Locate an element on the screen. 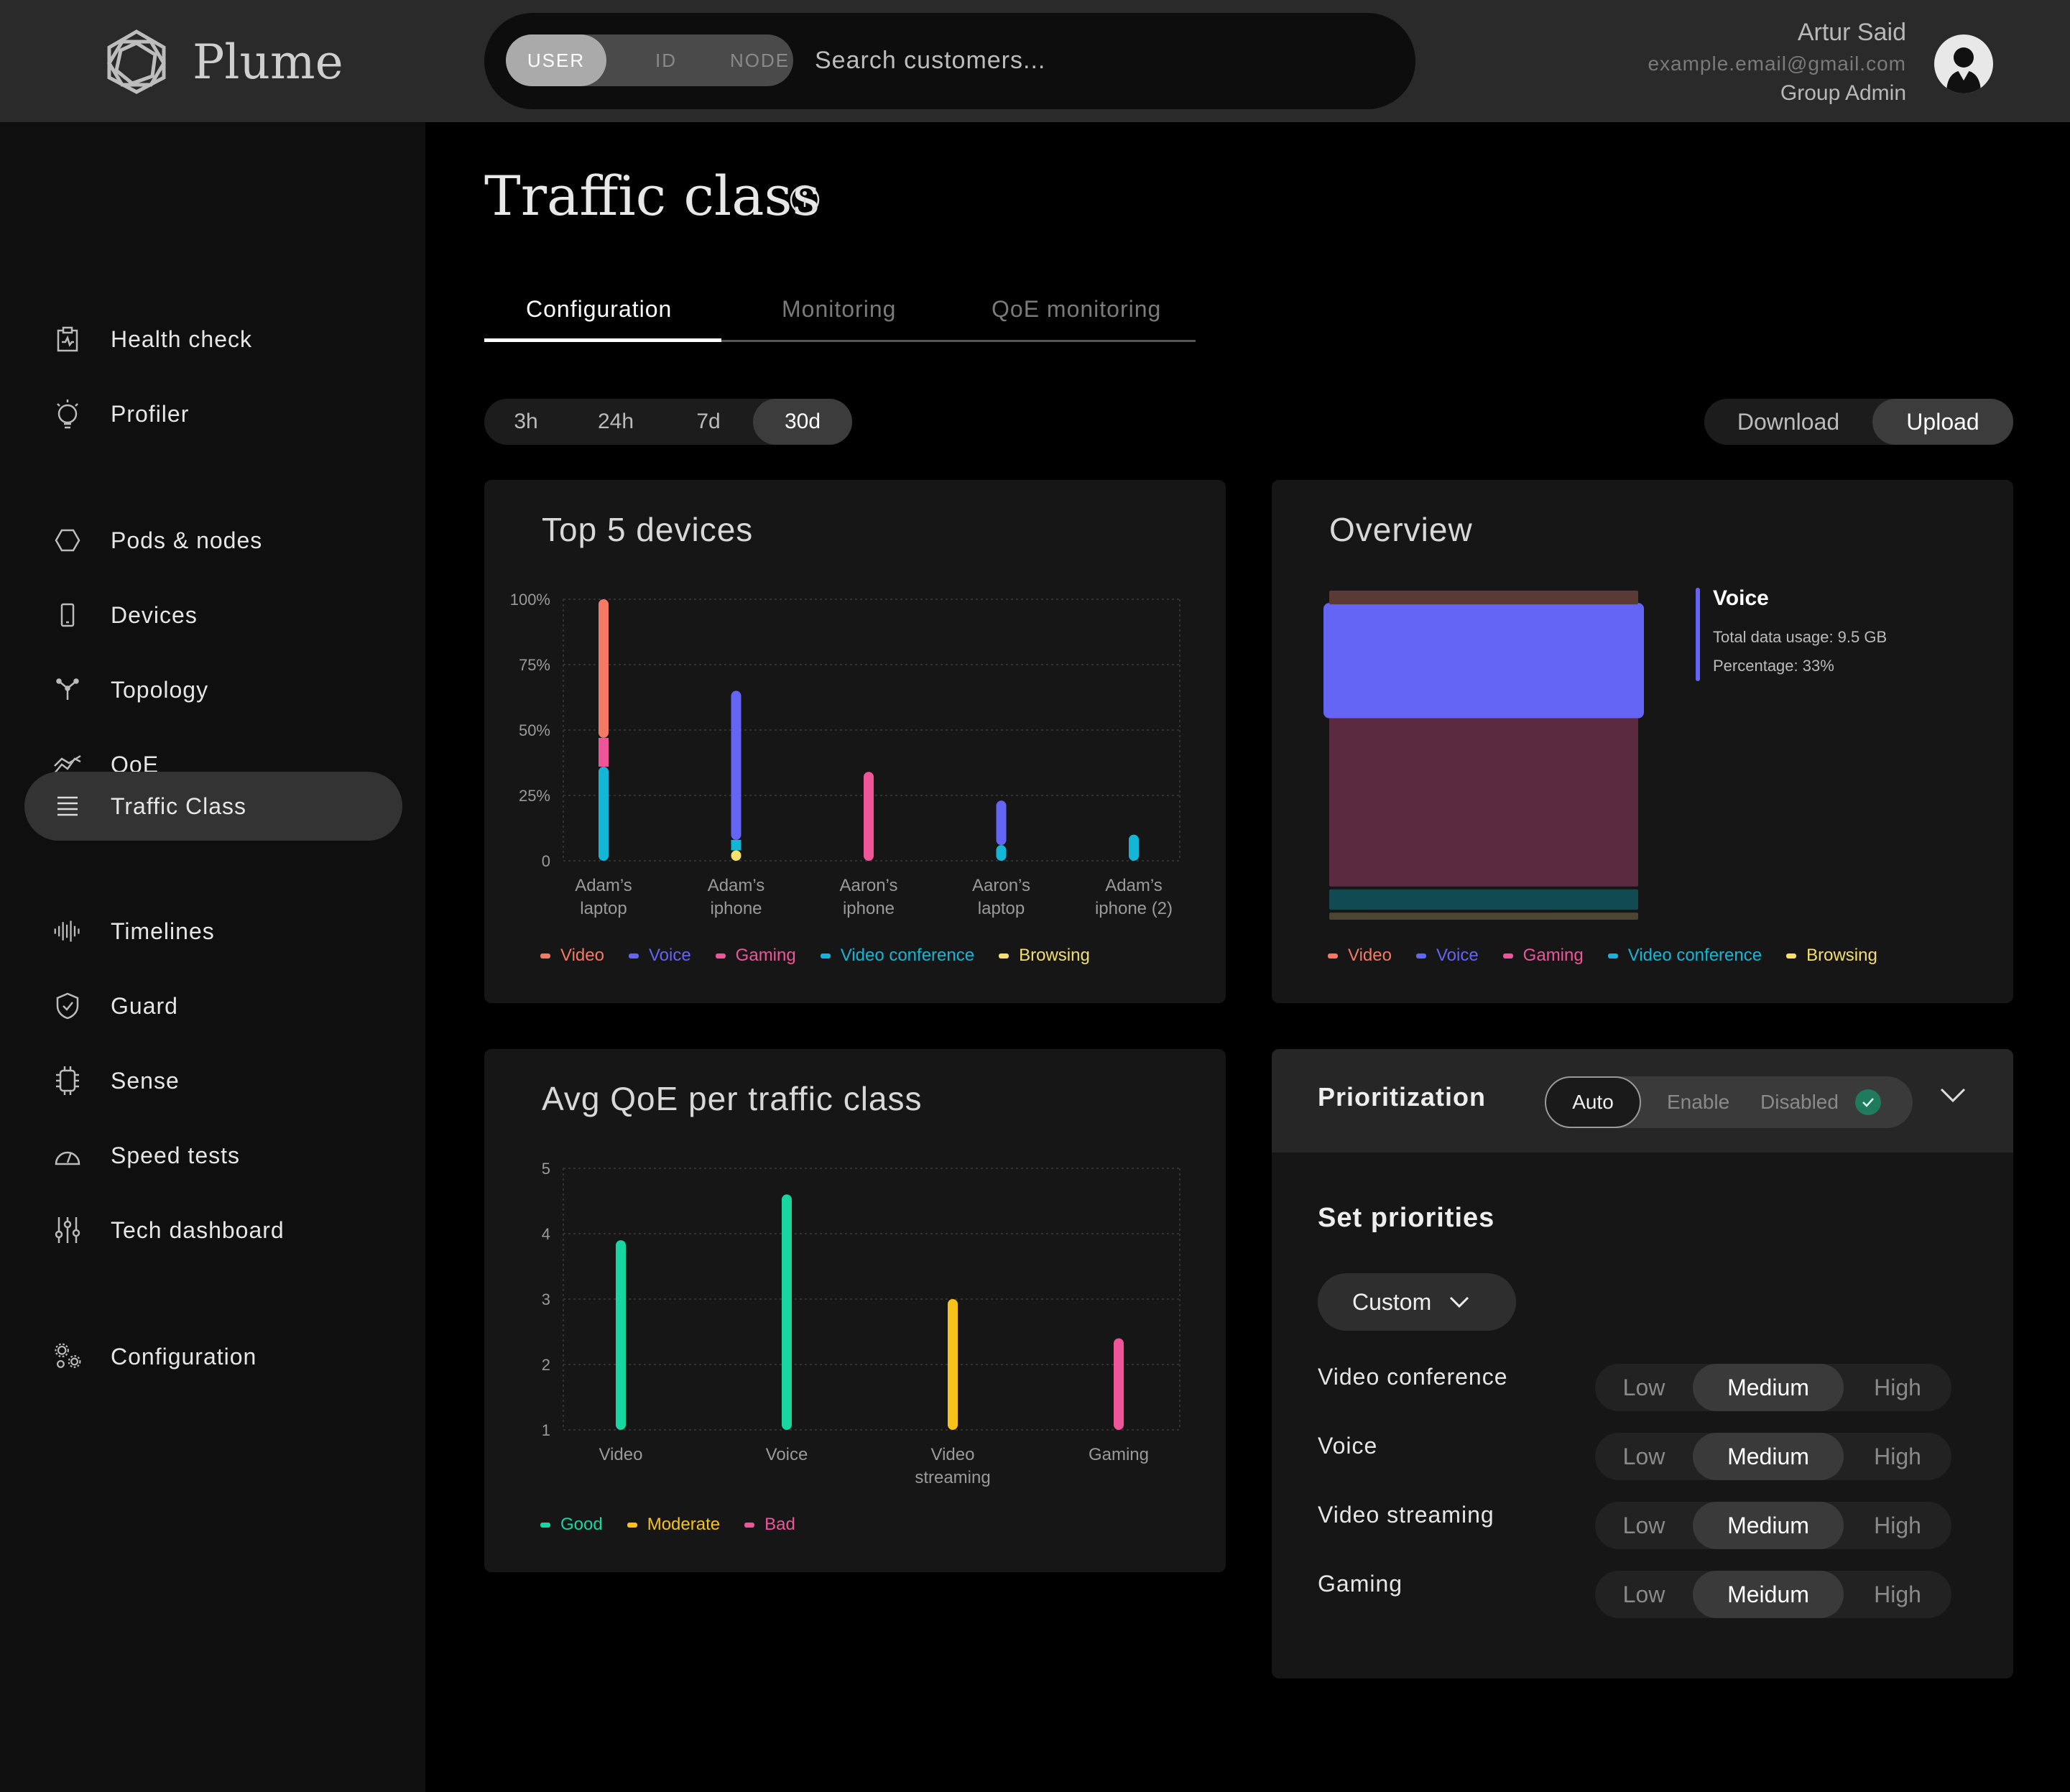  priority-selector-video-streaming: Low Medium High is located at coordinates (1773, 1525).